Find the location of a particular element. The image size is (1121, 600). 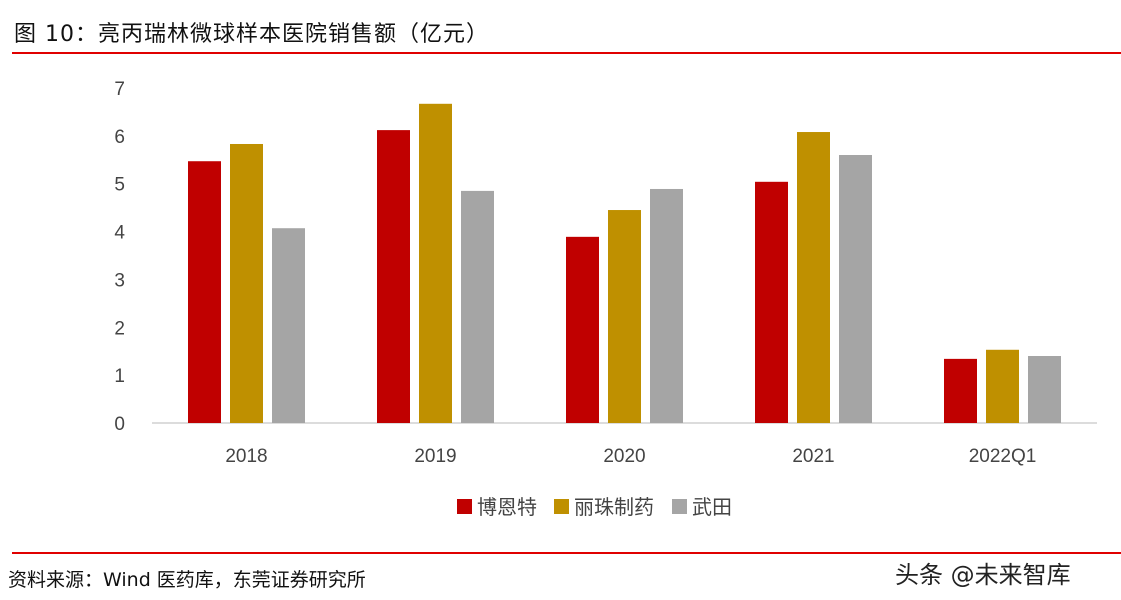

y-tick-label: 2 is located at coordinates (119, 328).